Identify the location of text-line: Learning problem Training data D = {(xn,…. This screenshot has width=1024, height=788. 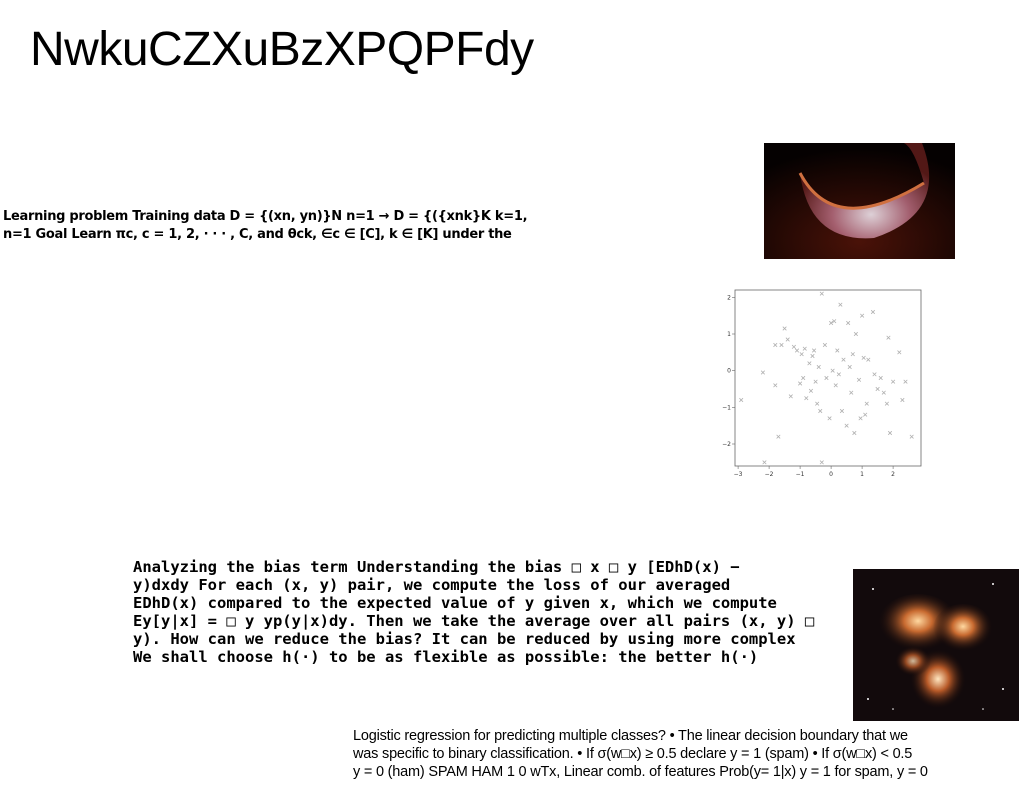
(265, 216).